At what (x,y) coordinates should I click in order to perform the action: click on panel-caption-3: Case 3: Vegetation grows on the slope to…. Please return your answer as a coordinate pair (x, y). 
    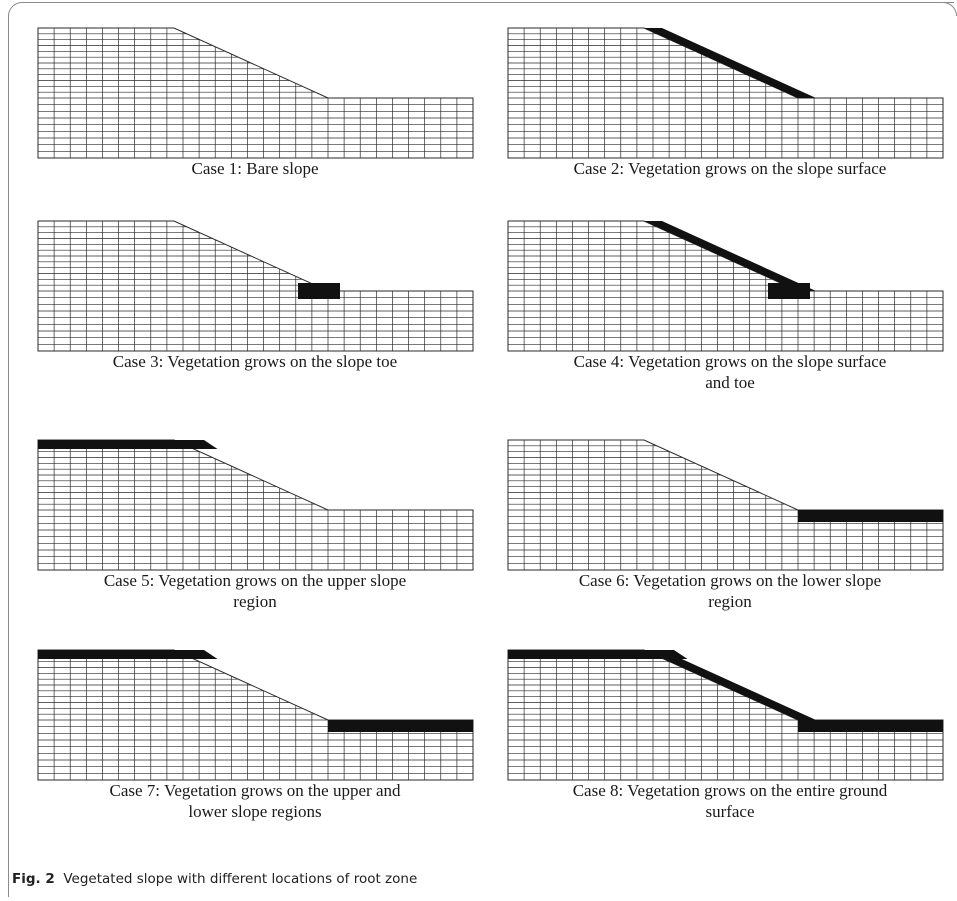
    Looking at the image, I should click on (255, 361).